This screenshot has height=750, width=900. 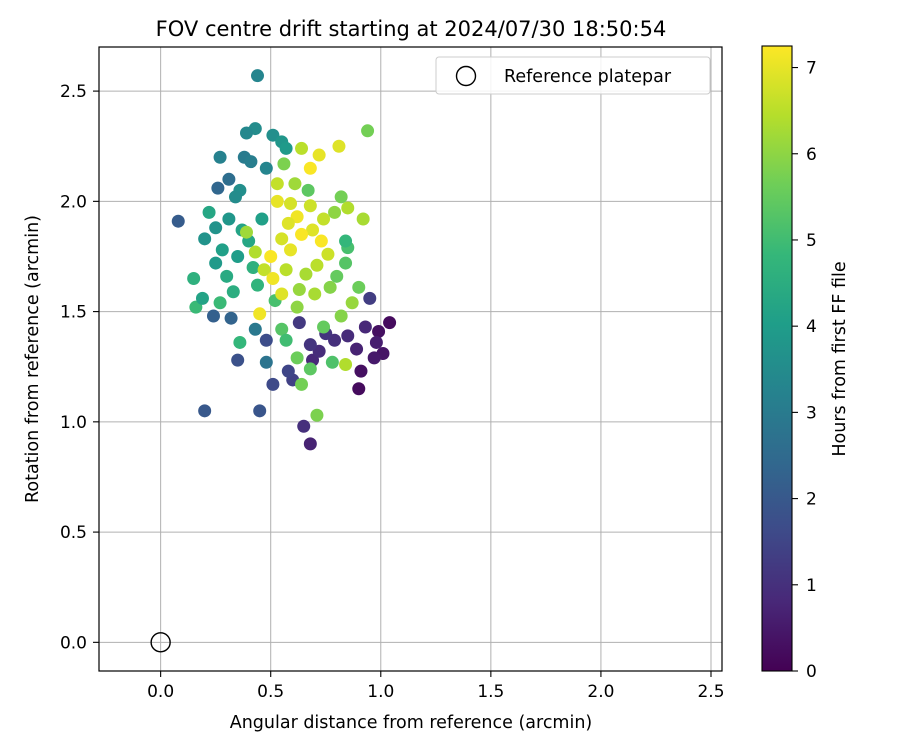 What do you see at coordinates (73, 423) in the screenshot?
I see `y-tick-label: 1.0` at bounding box center [73, 423].